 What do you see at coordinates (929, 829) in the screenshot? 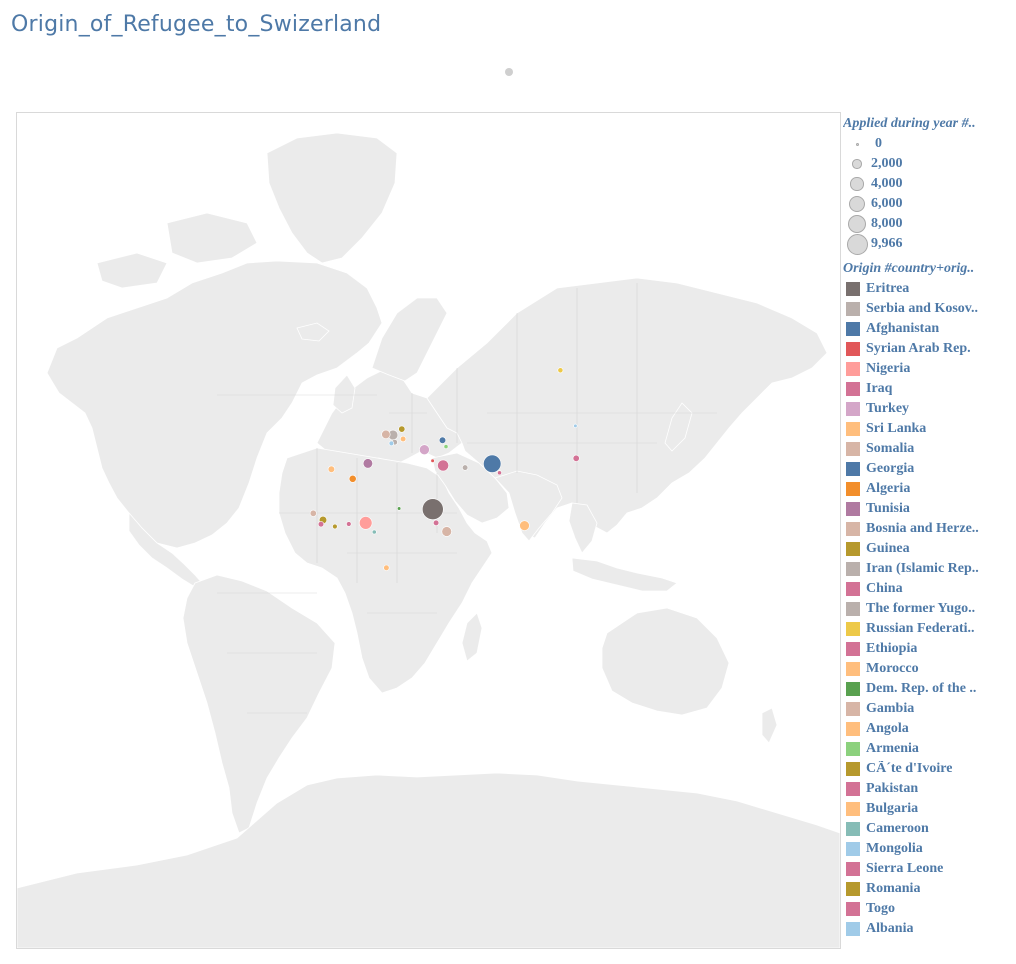
I see `color-legend-item: Cameroon` at bounding box center [929, 829].